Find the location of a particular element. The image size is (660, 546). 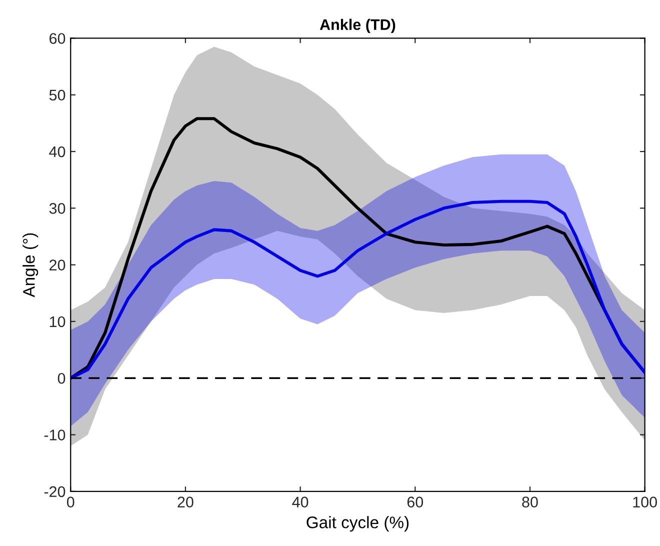

y-tick-label: 30 is located at coordinates (57, 208).